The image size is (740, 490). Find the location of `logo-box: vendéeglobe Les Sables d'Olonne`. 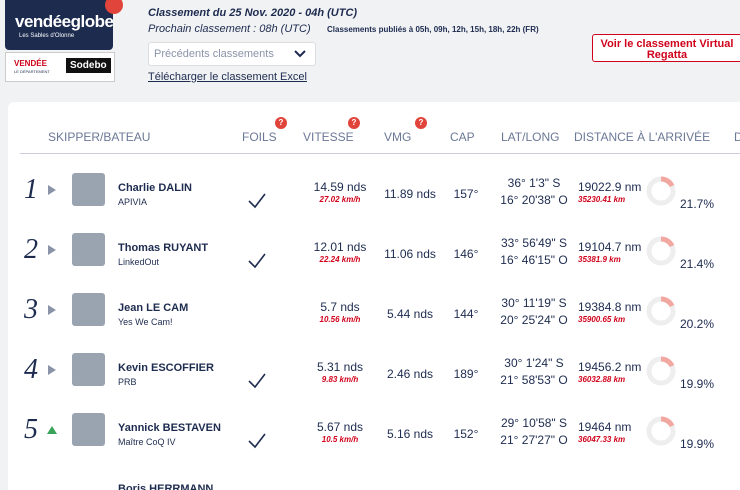

logo-box: vendéeglobe Les Sables d'Olonne is located at coordinates (64, 25).